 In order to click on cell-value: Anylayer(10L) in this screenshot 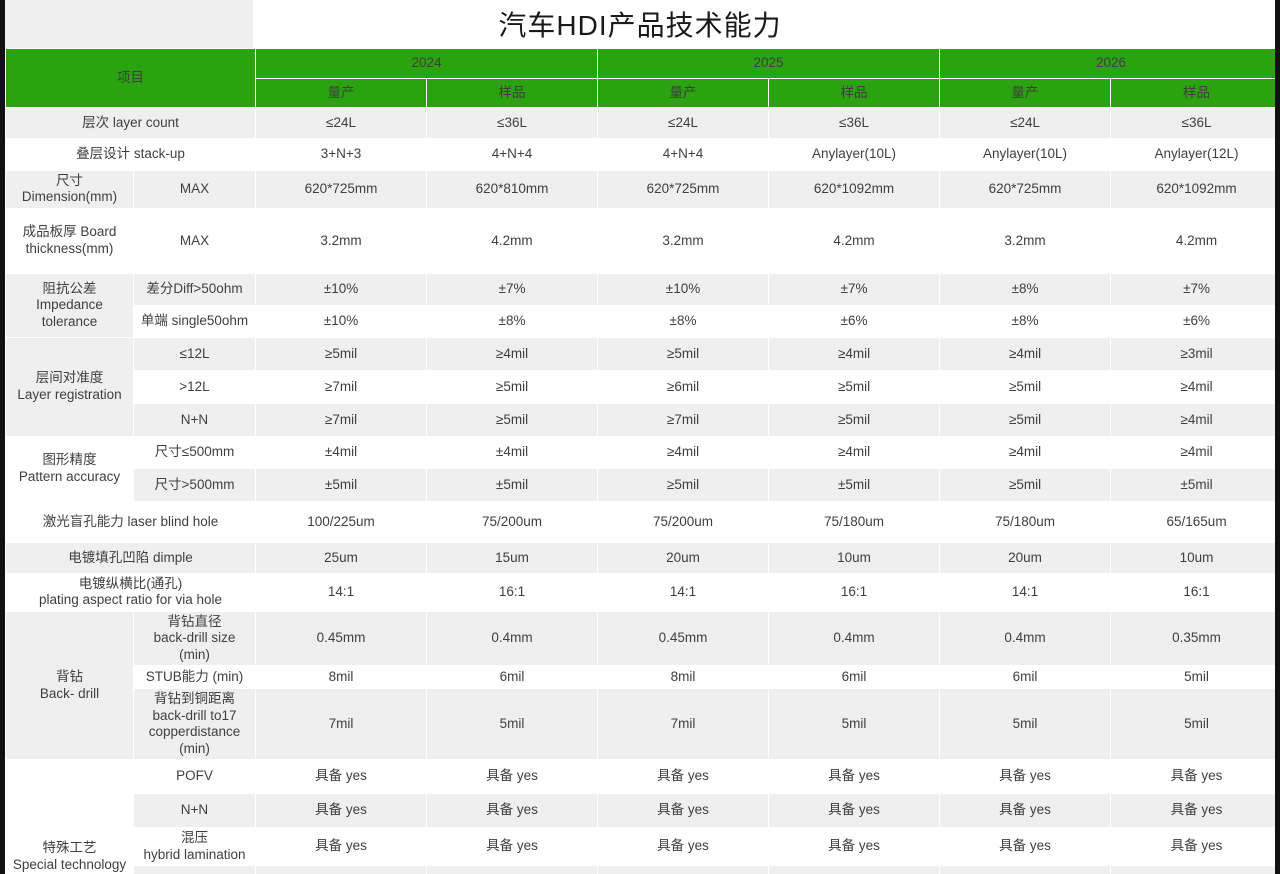, I will do `click(854, 154)`.